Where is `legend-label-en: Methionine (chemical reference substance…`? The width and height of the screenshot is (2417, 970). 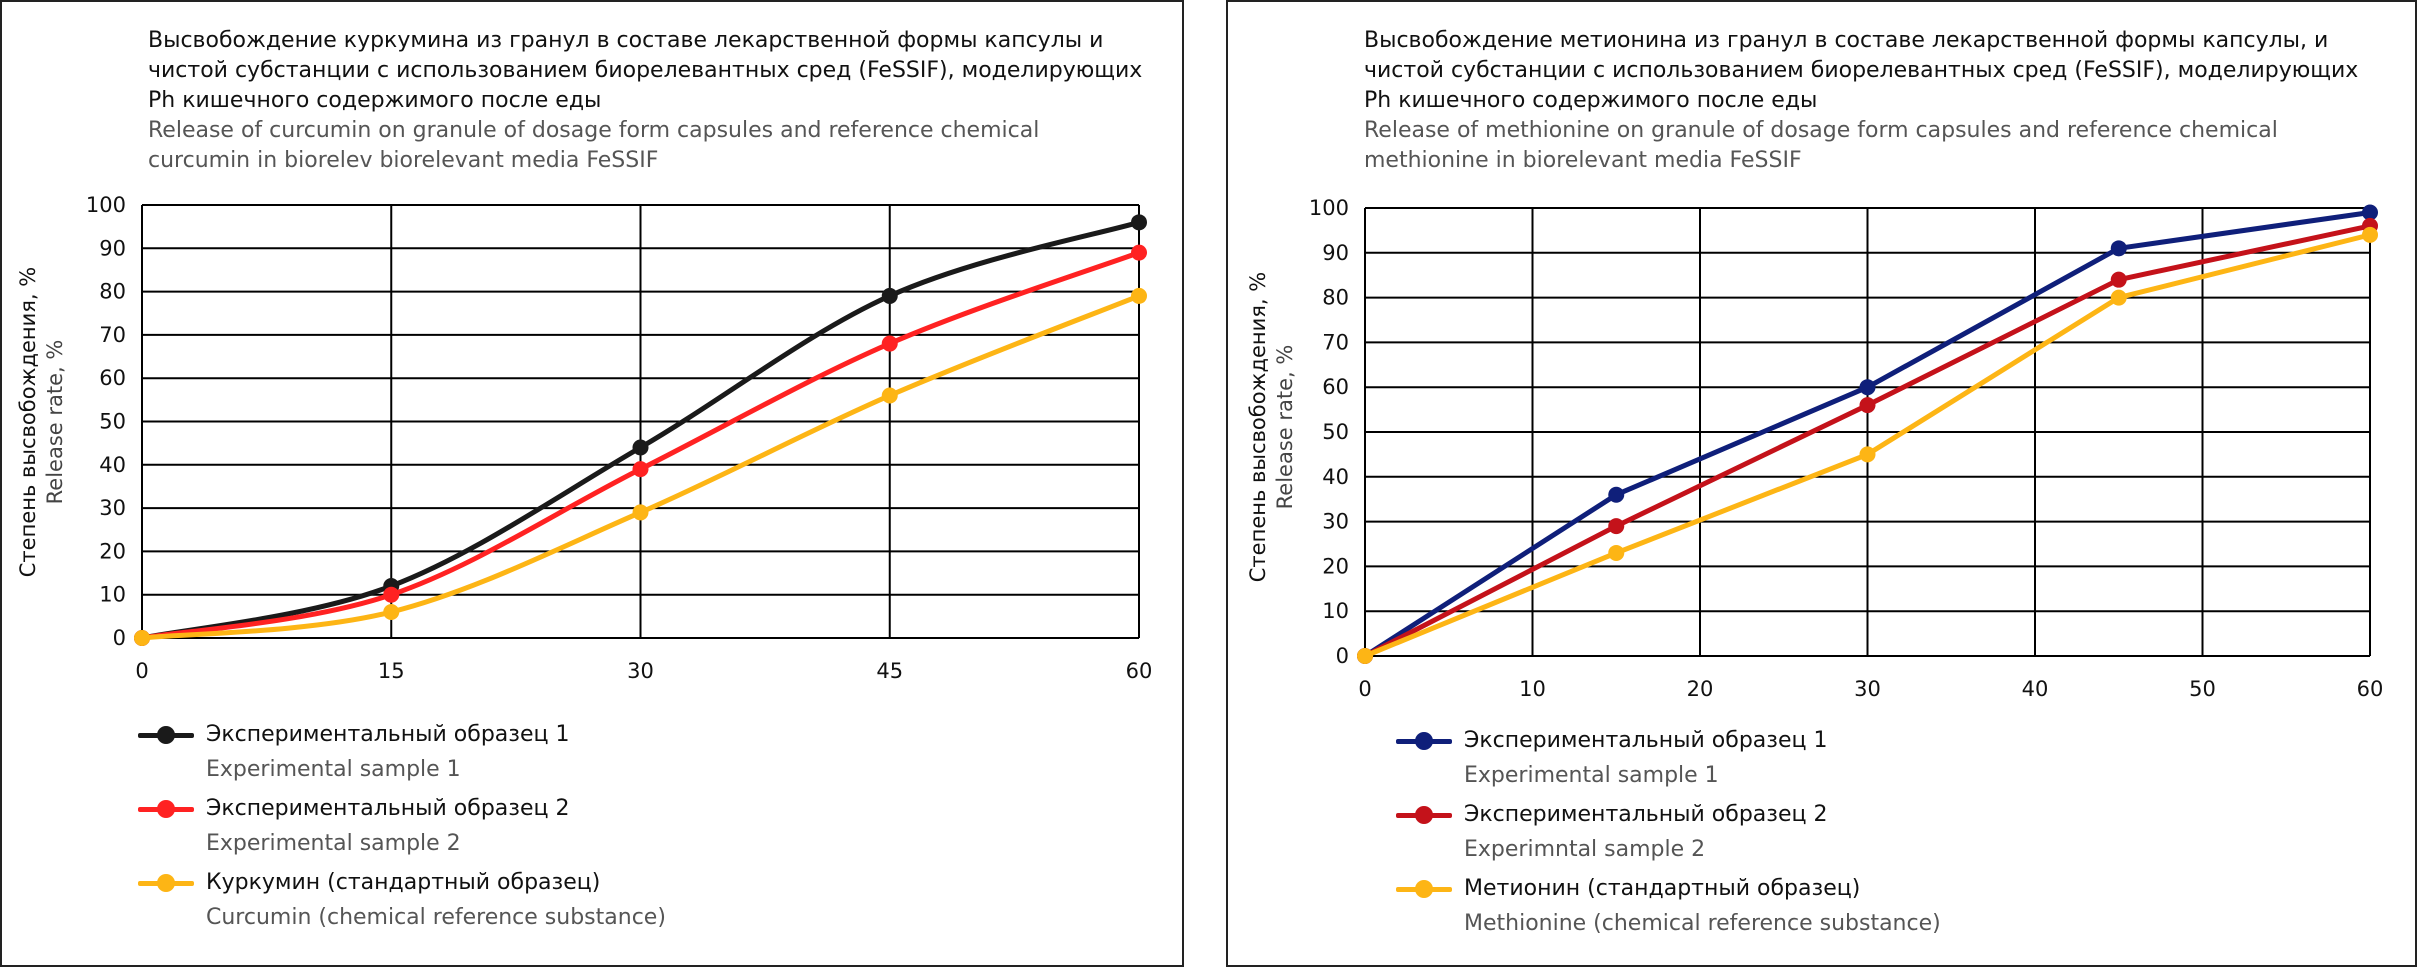 legend-label-en: Methionine (chemical reference substance… is located at coordinates (1702, 923).